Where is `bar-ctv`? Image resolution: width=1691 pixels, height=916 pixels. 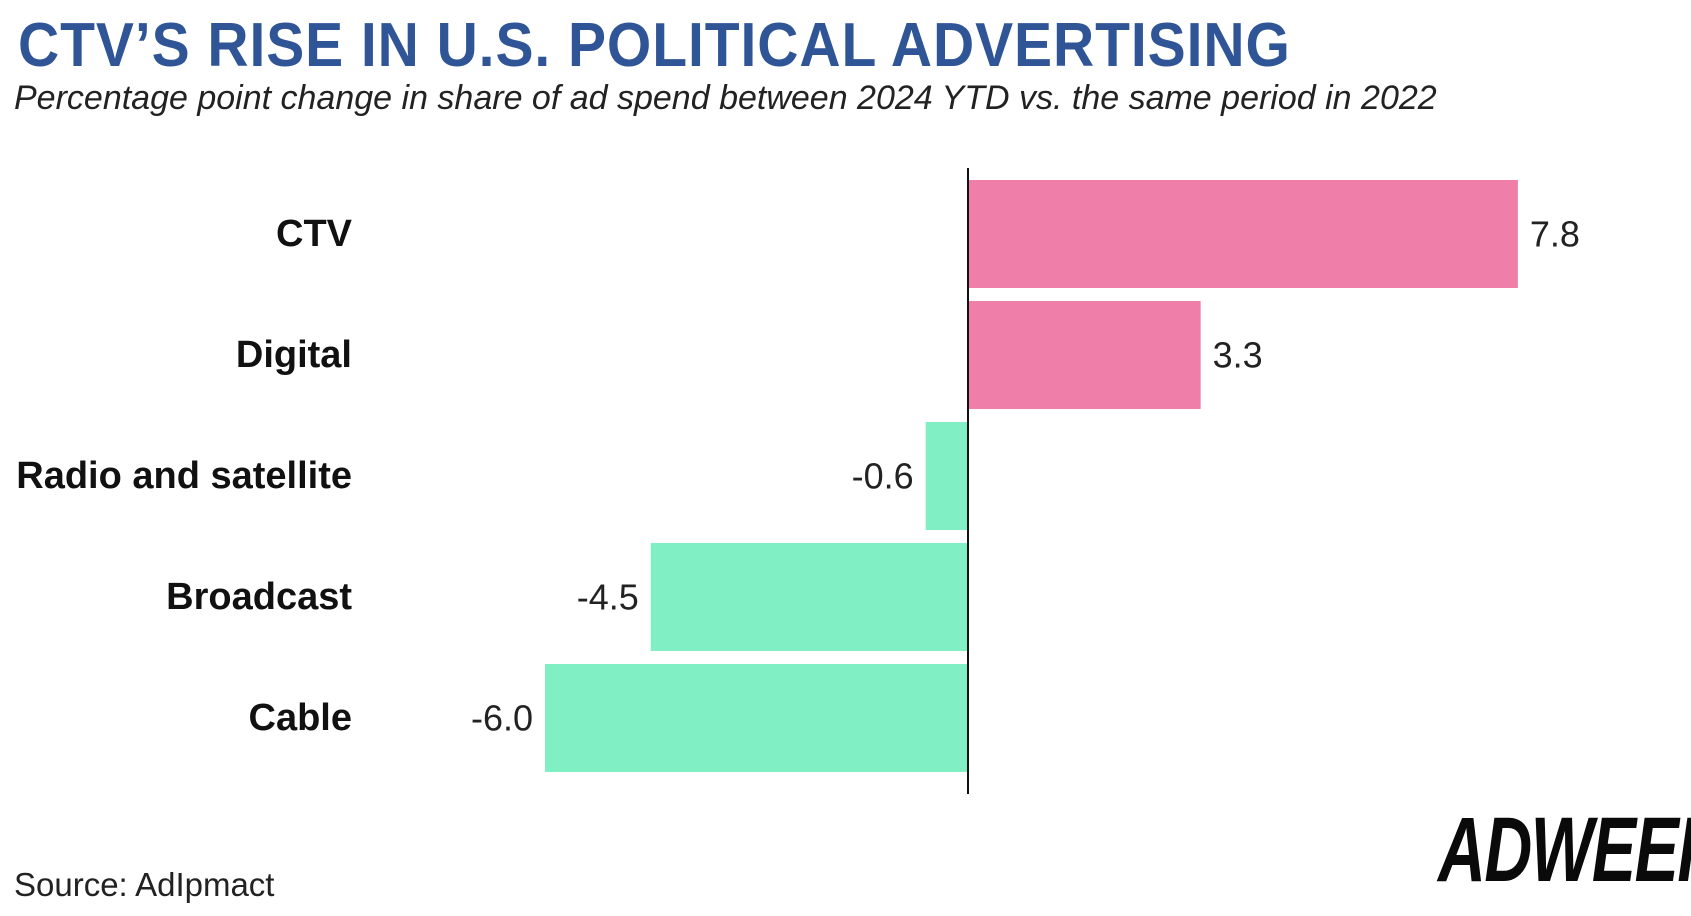
bar-ctv is located at coordinates (1243, 234).